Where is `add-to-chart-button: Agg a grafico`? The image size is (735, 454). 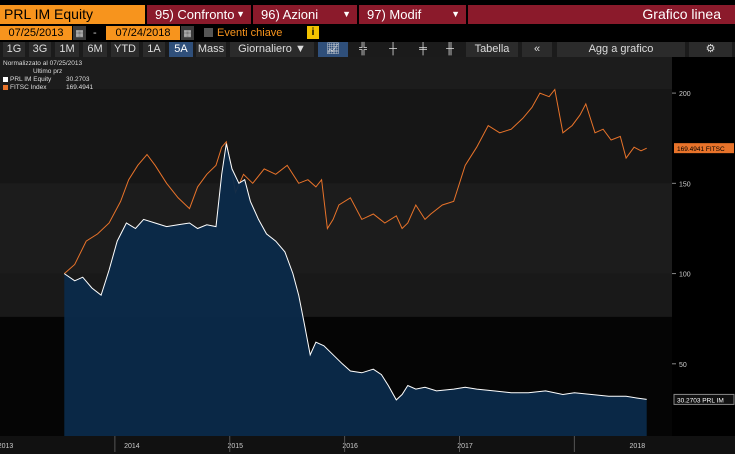 add-to-chart-button: Agg a grafico is located at coordinates (621, 49).